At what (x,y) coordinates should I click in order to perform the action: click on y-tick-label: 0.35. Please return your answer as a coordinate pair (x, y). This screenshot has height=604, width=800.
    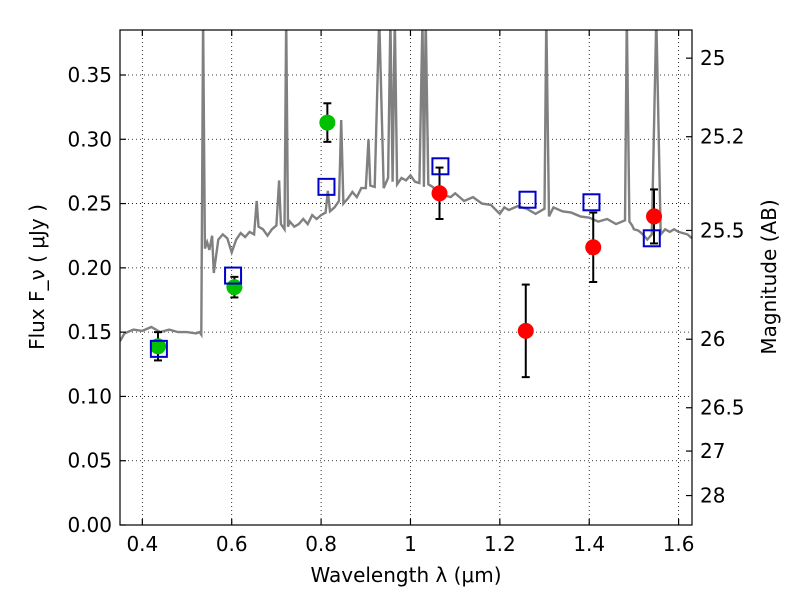
    Looking at the image, I should click on (89, 75).